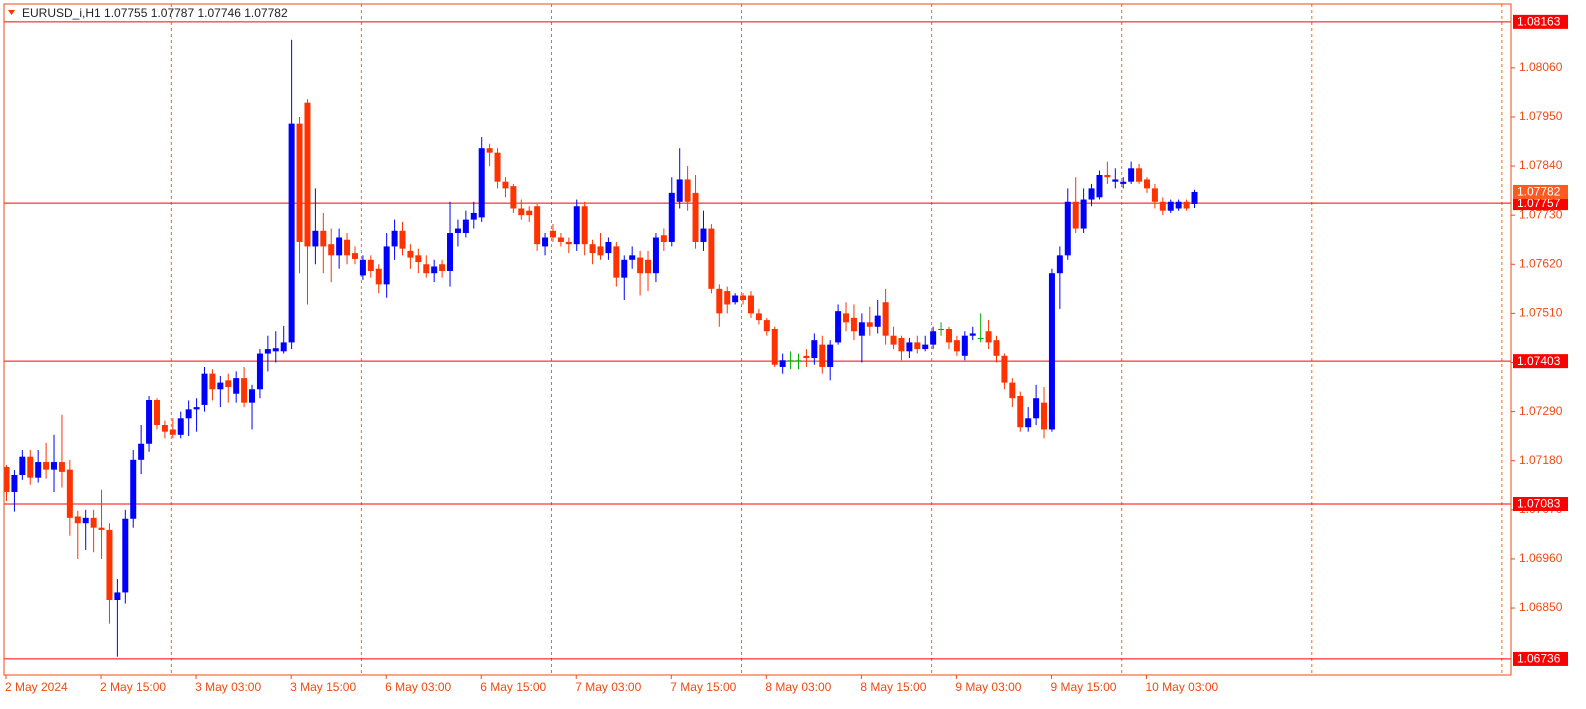  Describe the element at coordinates (1539, 361) in the screenshot. I see `hline-label: 1.07403` at that location.